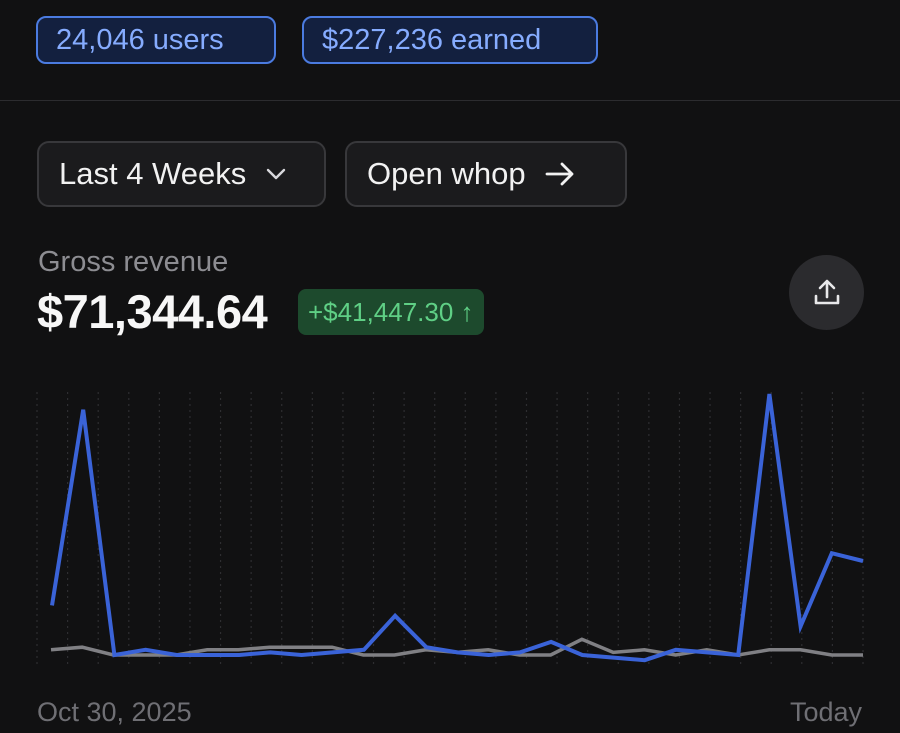 Image resolution: width=900 pixels, height=733 pixels. I want to click on earned-badge-label: $227,236 earned, so click(432, 39).